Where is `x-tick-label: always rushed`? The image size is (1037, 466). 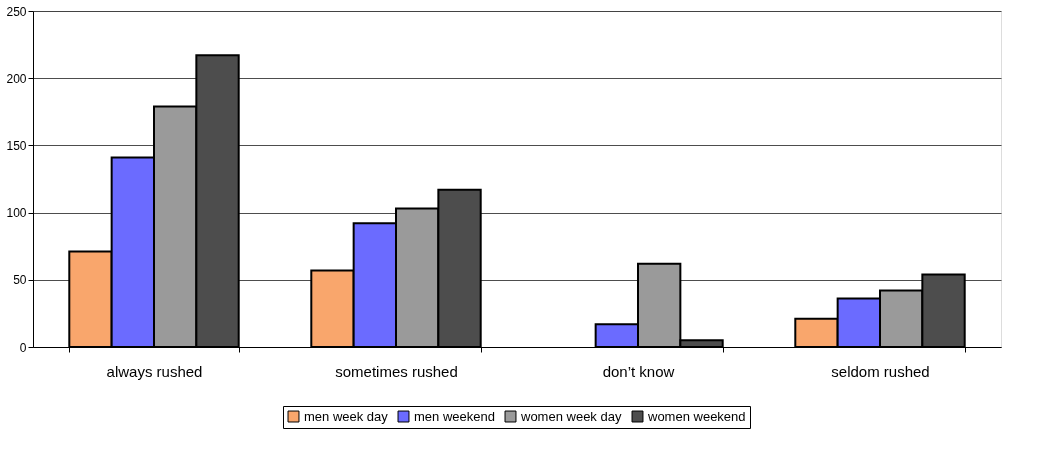 x-tick-label: always rushed is located at coordinates (154, 371).